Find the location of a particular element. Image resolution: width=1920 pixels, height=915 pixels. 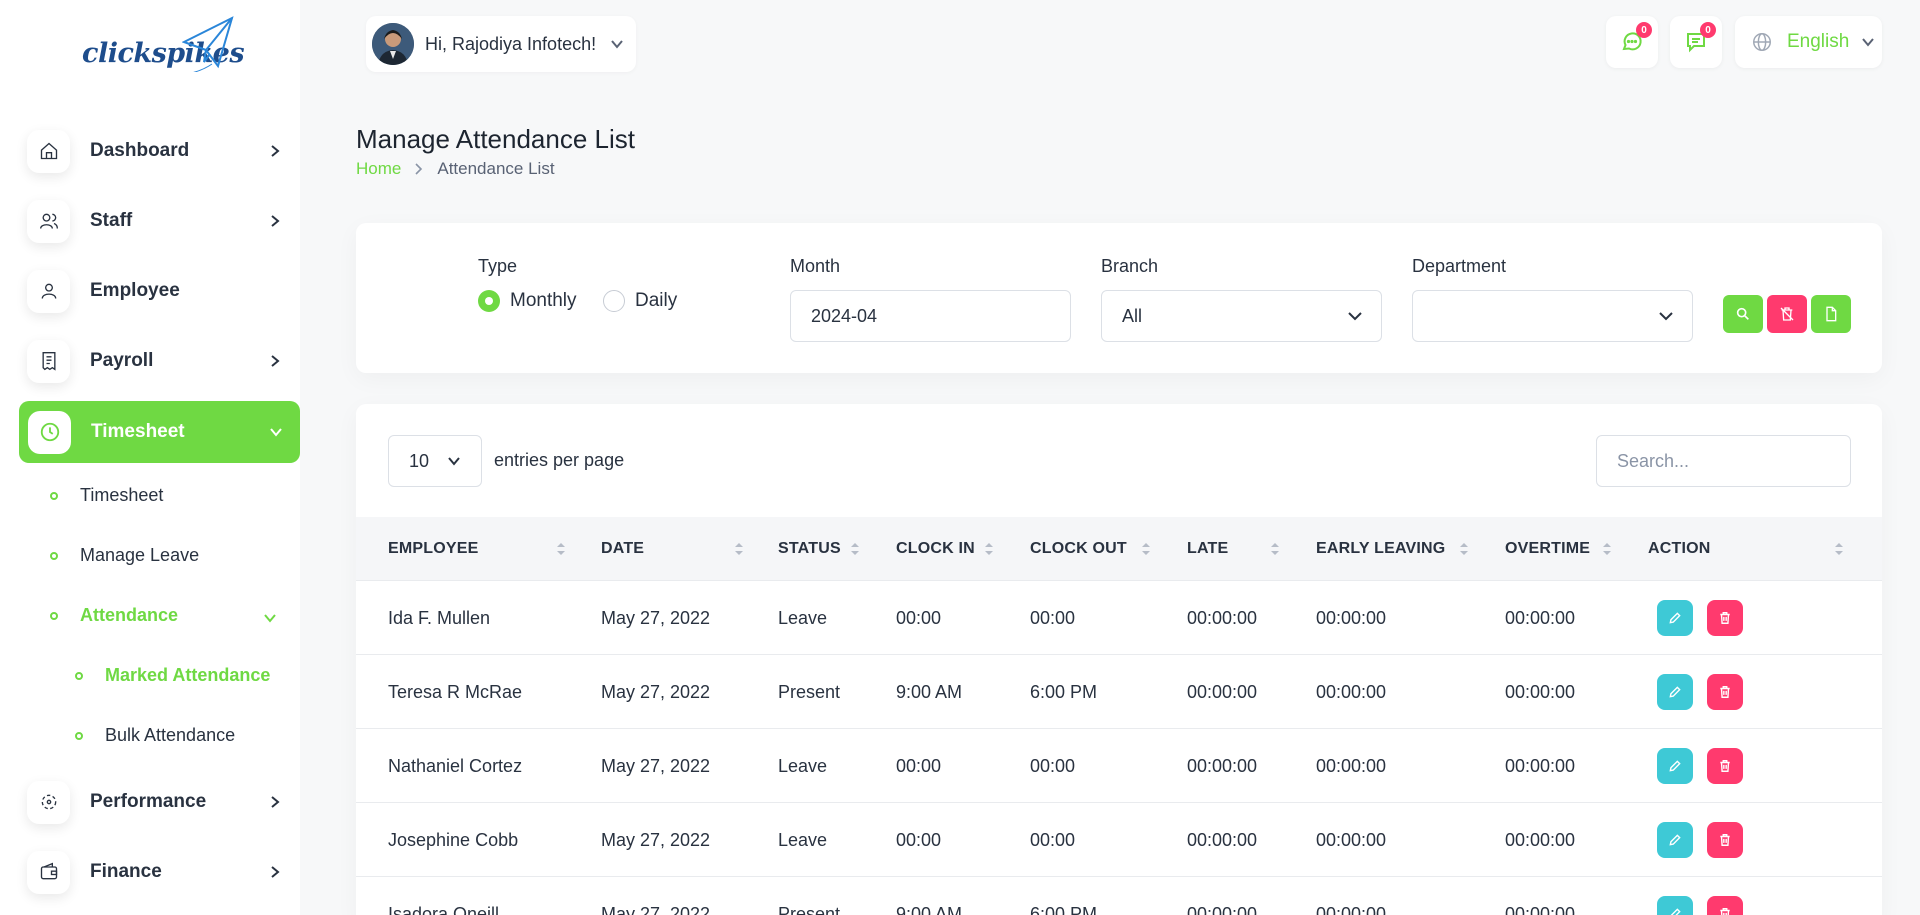

user-greeting: Hi, Rajodiya Infotech! is located at coordinates (511, 43).